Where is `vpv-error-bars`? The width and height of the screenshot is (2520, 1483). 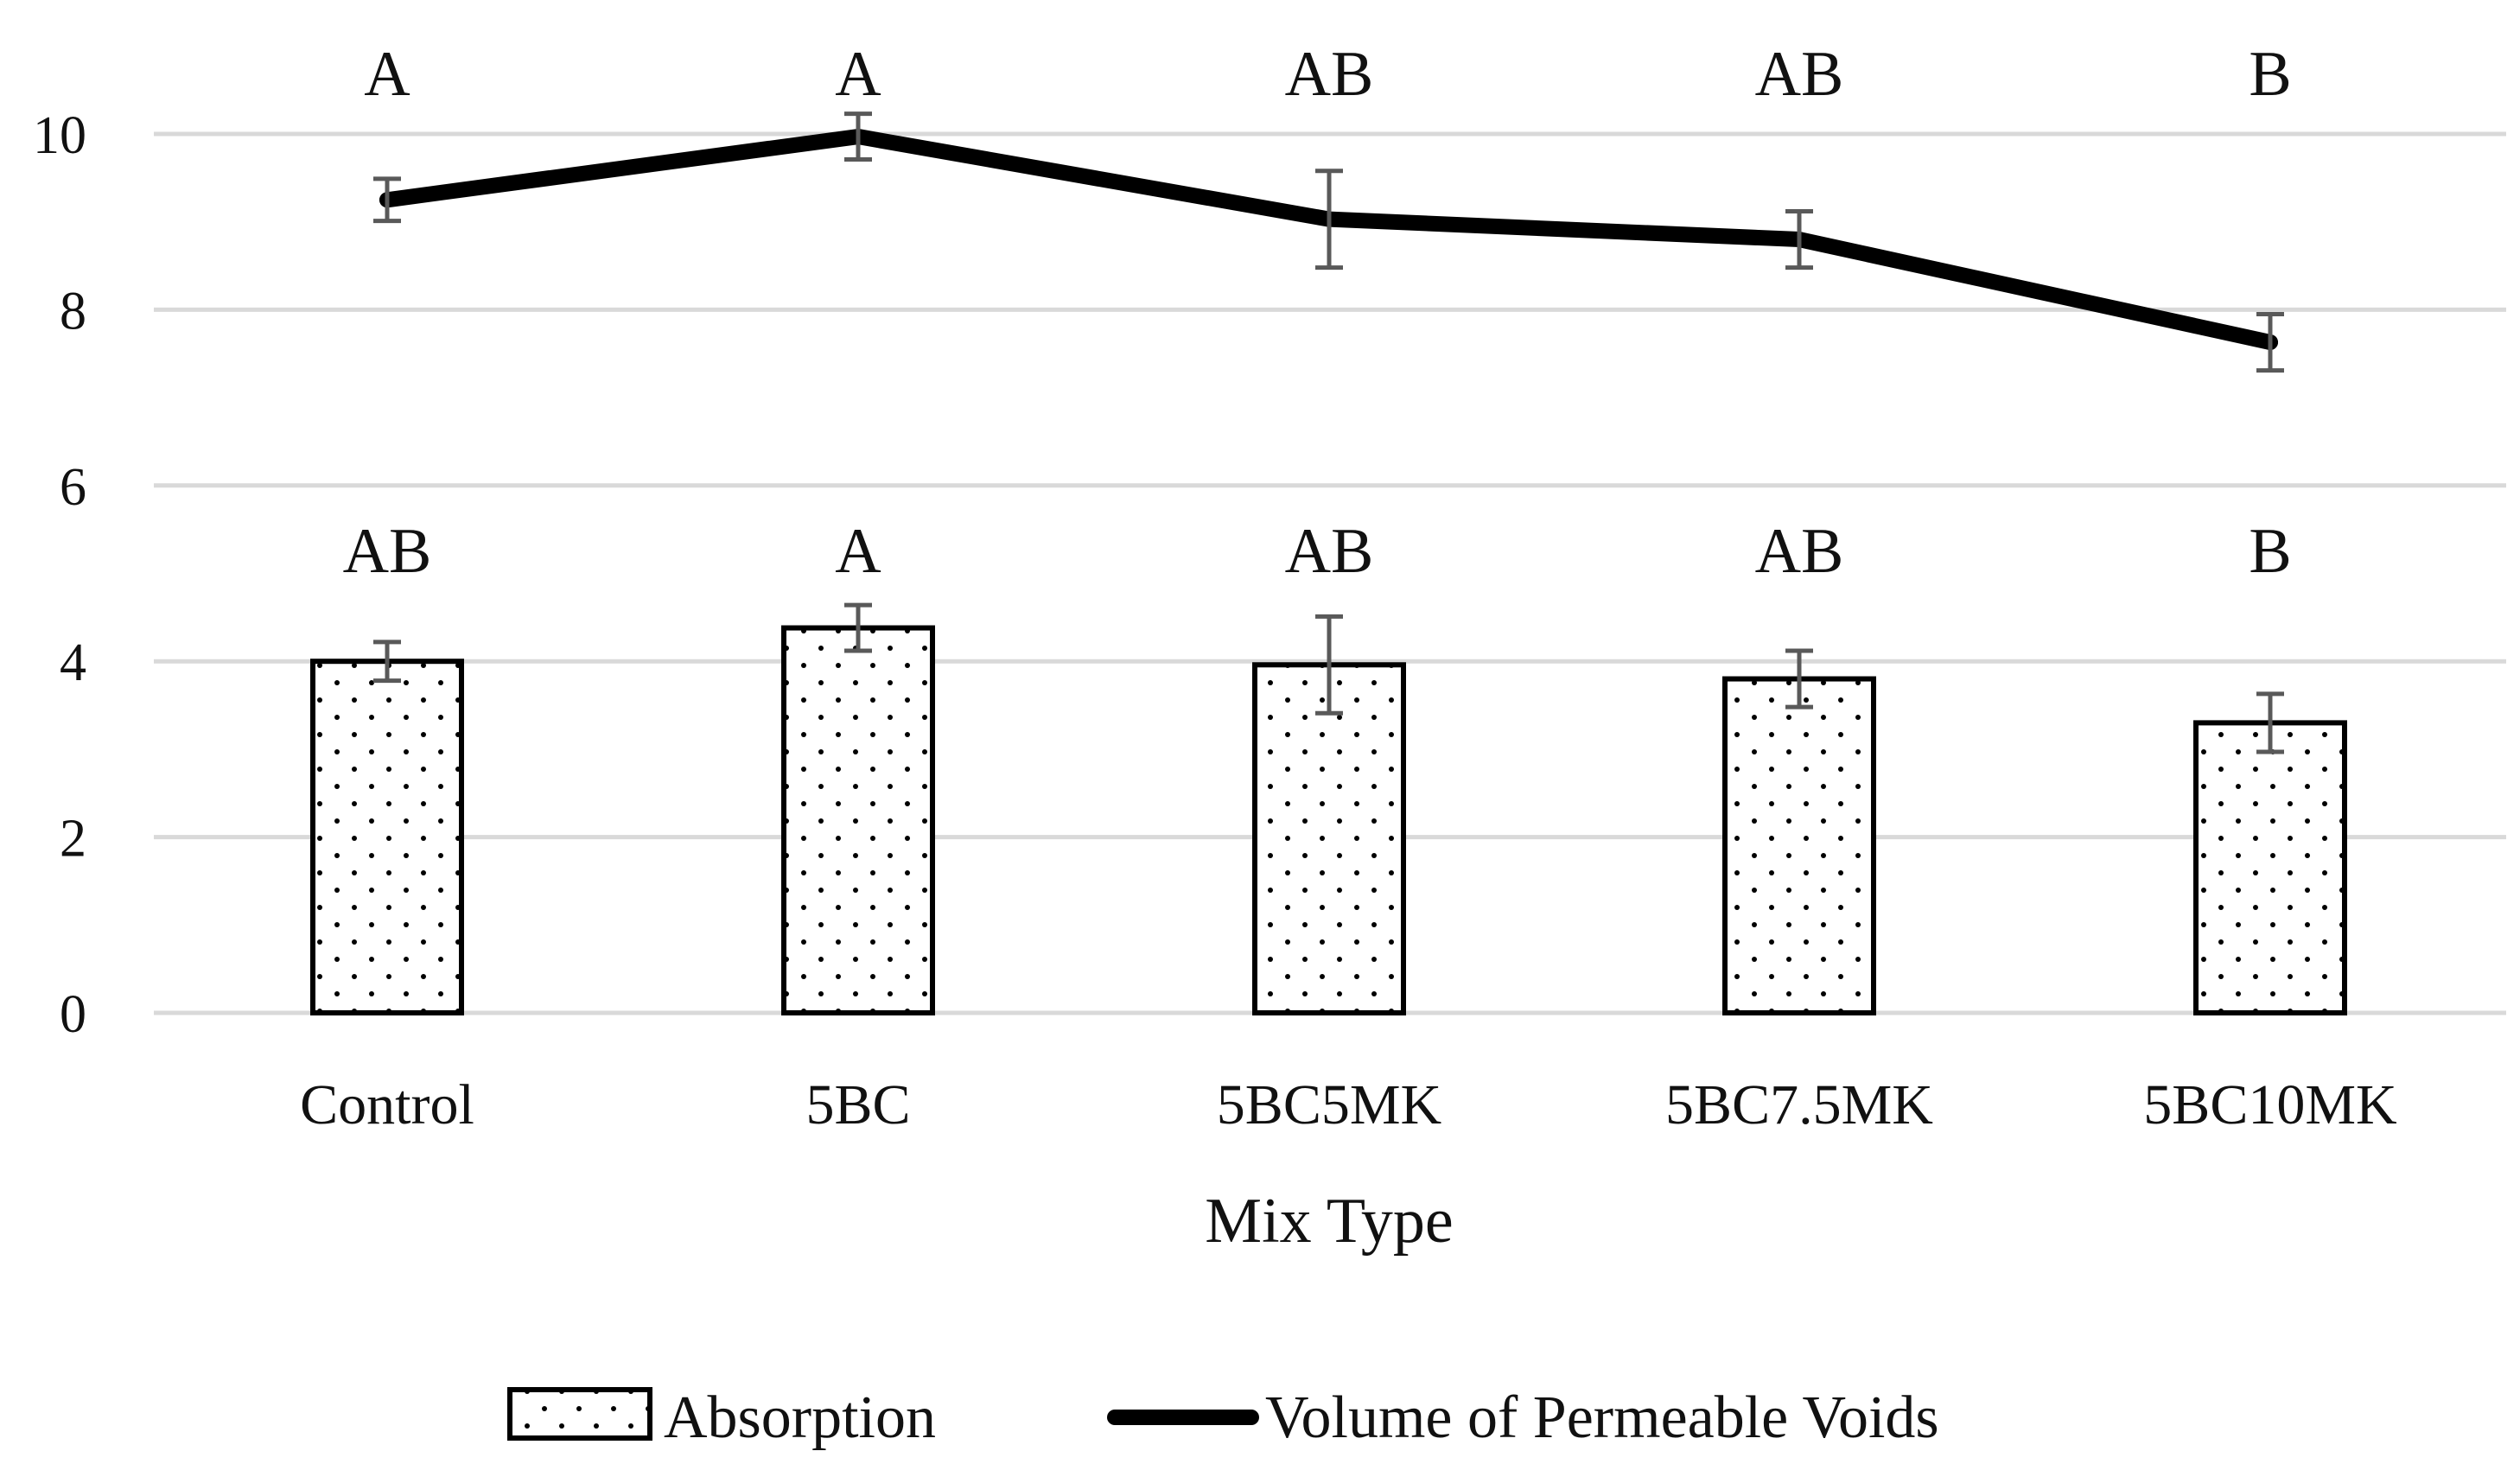
vpv-error-bars is located at coordinates (1329, 242).